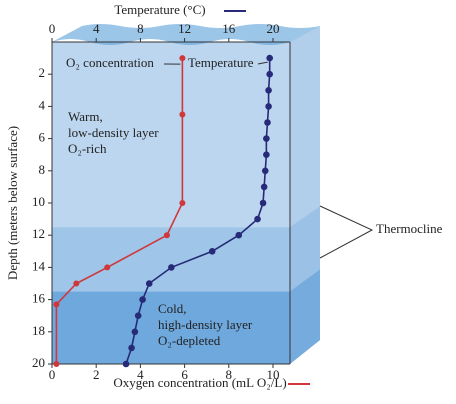 Image resolution: width=456 pixels, height=404 pixels. I want to click on x2-tick-label: 0, so click(52, 28).